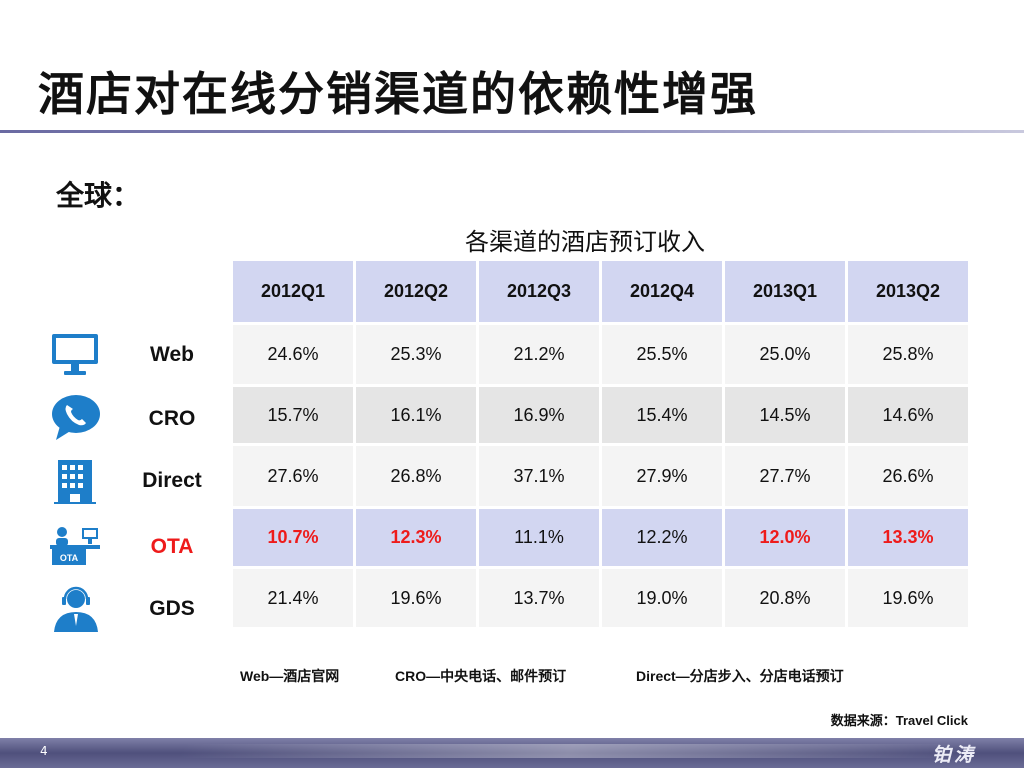 The height and width of the screenshot is (768, 1024). What do you see at coordinates (172, 608) in the screenshot?
I see `channel-label: GDS` at bounding box center [172, 608].